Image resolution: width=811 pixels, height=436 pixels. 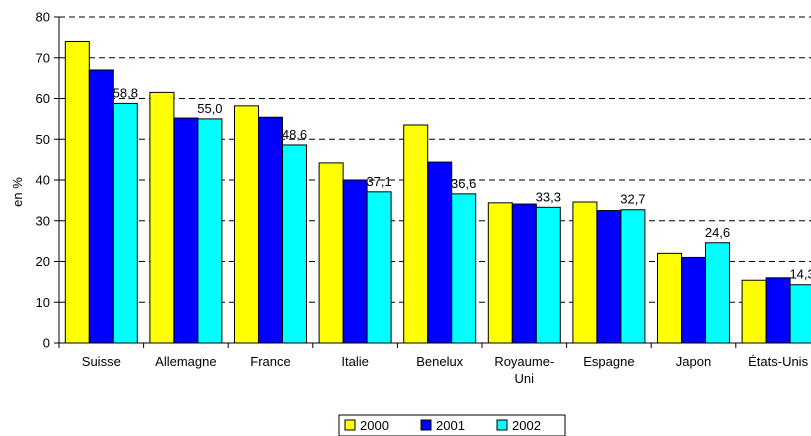 What do you see at coordinates (525, 378) in the screenshot?
I see `category-label: Uni` at bounding box center [525, 378].